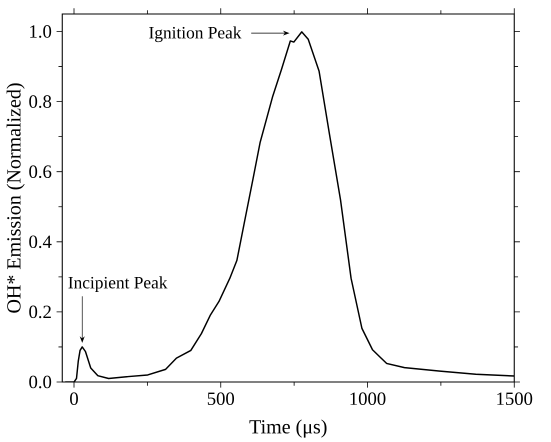  What do you see at coordinates (118, 284) in the screenshot?
I see `annotation: Incipient Peak` at bounding box center [118, 284].